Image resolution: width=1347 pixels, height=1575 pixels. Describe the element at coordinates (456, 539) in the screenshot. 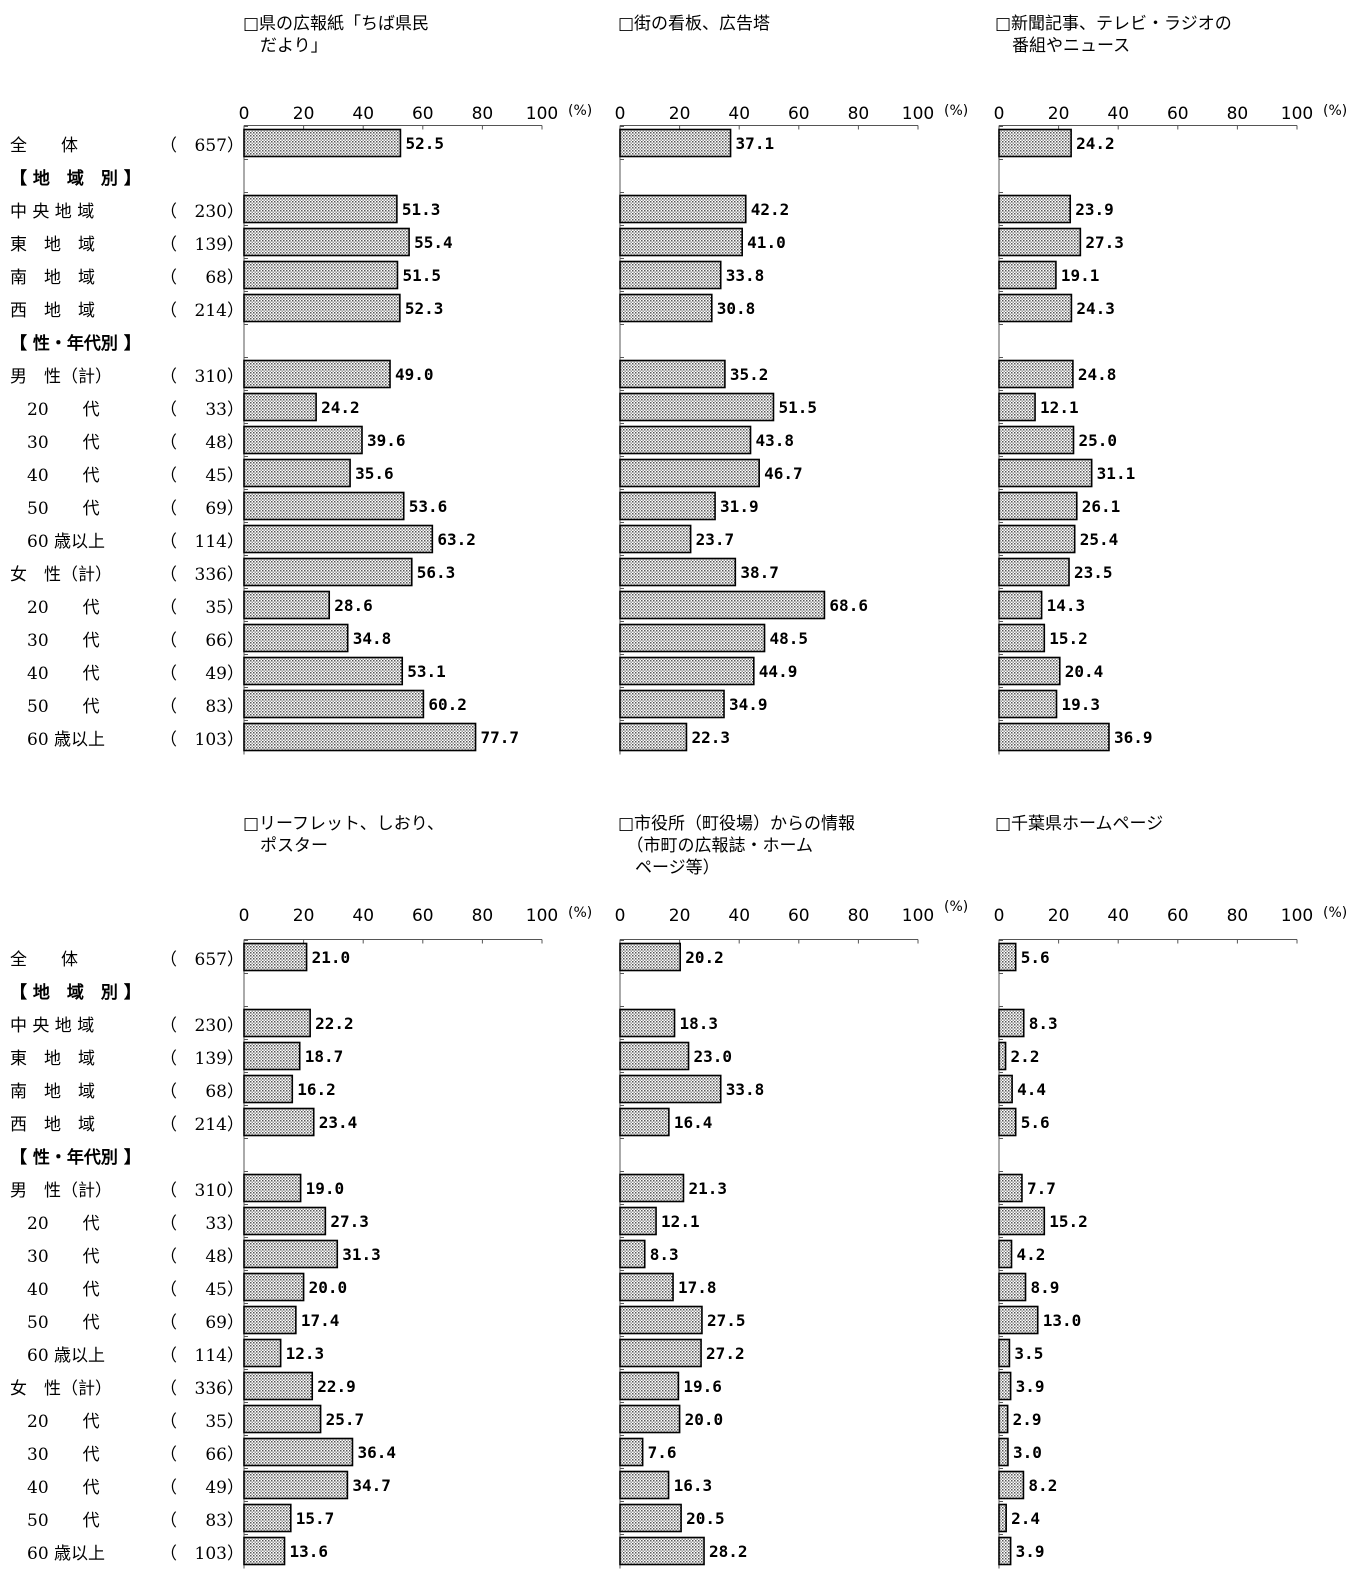

I see `bar-value-label: 63.2` at that location.